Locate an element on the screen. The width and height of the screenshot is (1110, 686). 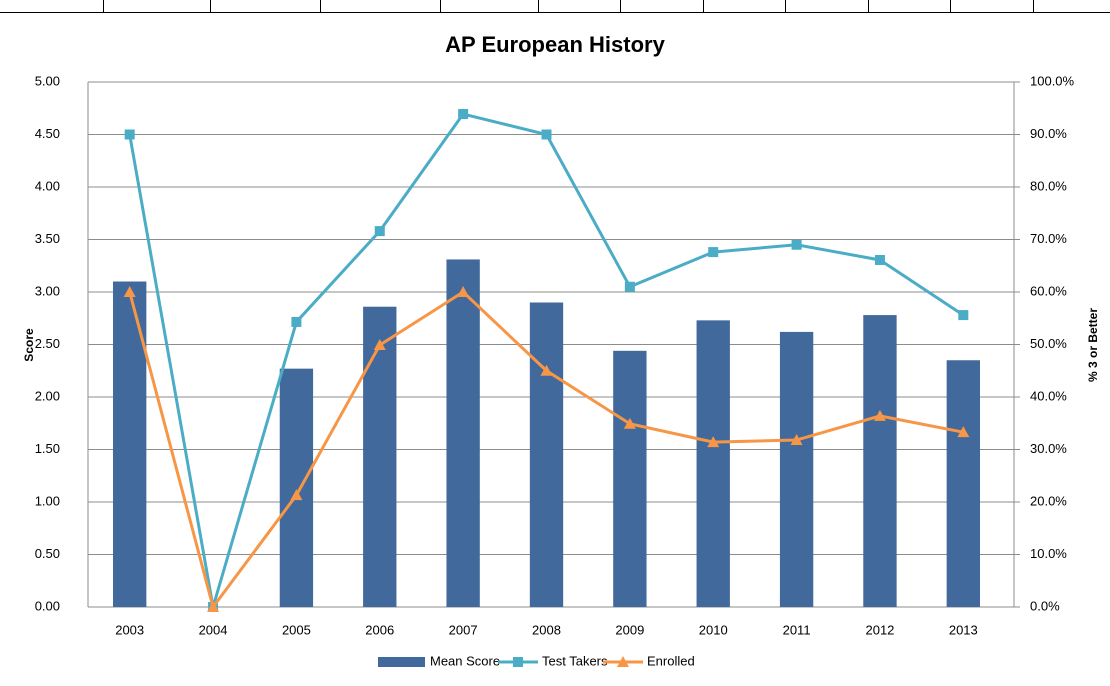
y-tick-label: 2.00 is located at coordinates (47, 395).